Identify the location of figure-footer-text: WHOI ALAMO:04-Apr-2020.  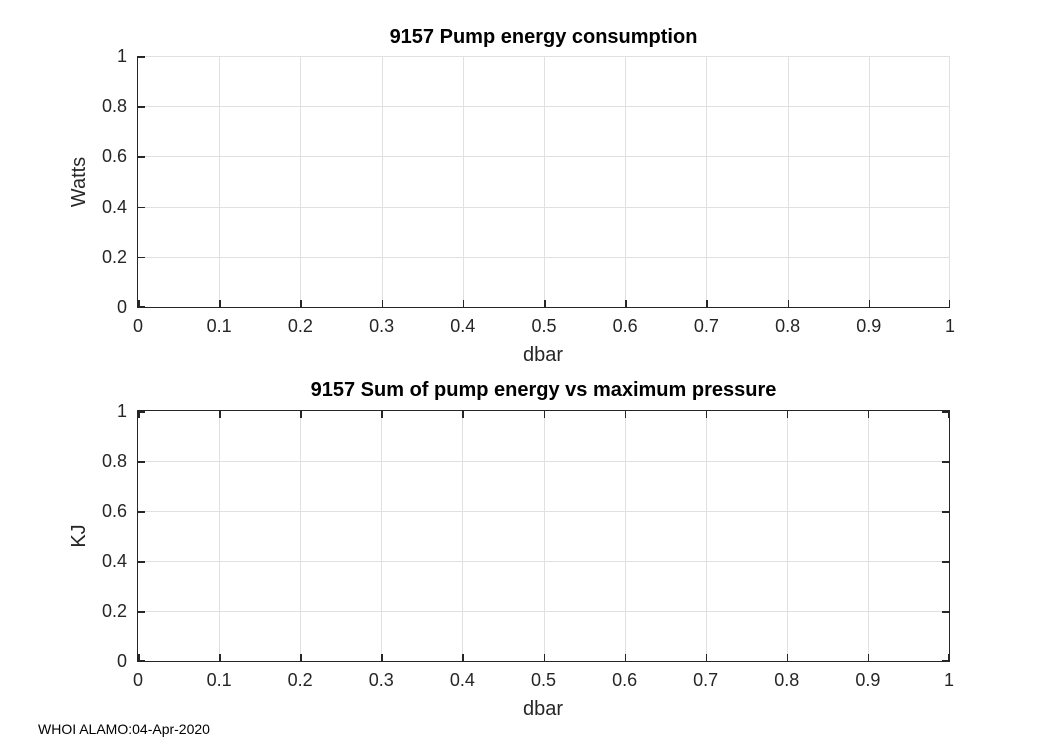
(124, 729).